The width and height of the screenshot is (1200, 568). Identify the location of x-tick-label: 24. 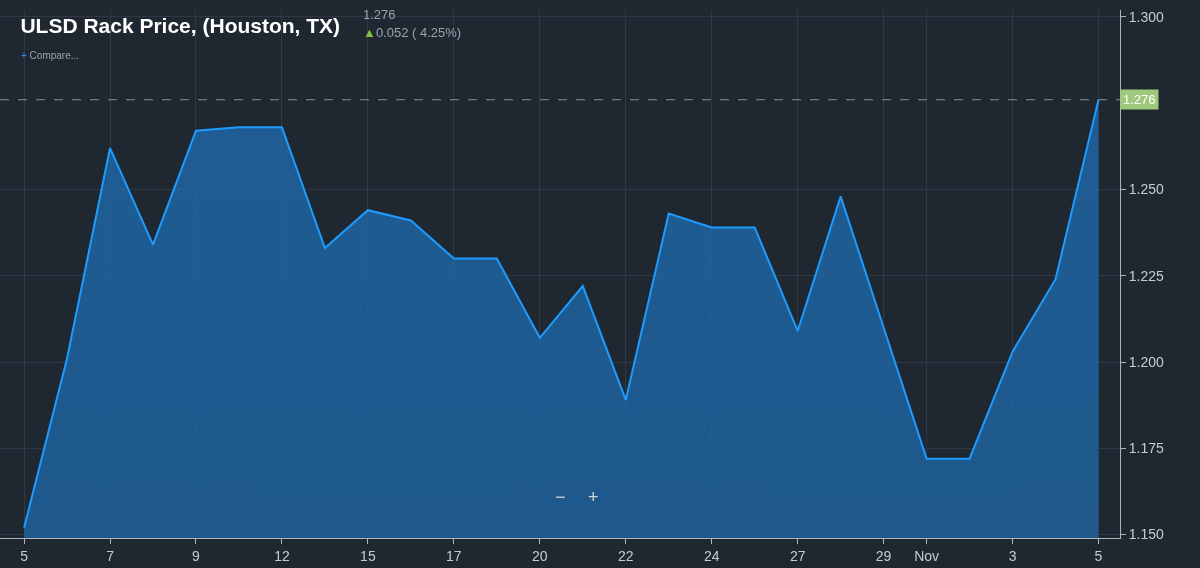
(711, 555).